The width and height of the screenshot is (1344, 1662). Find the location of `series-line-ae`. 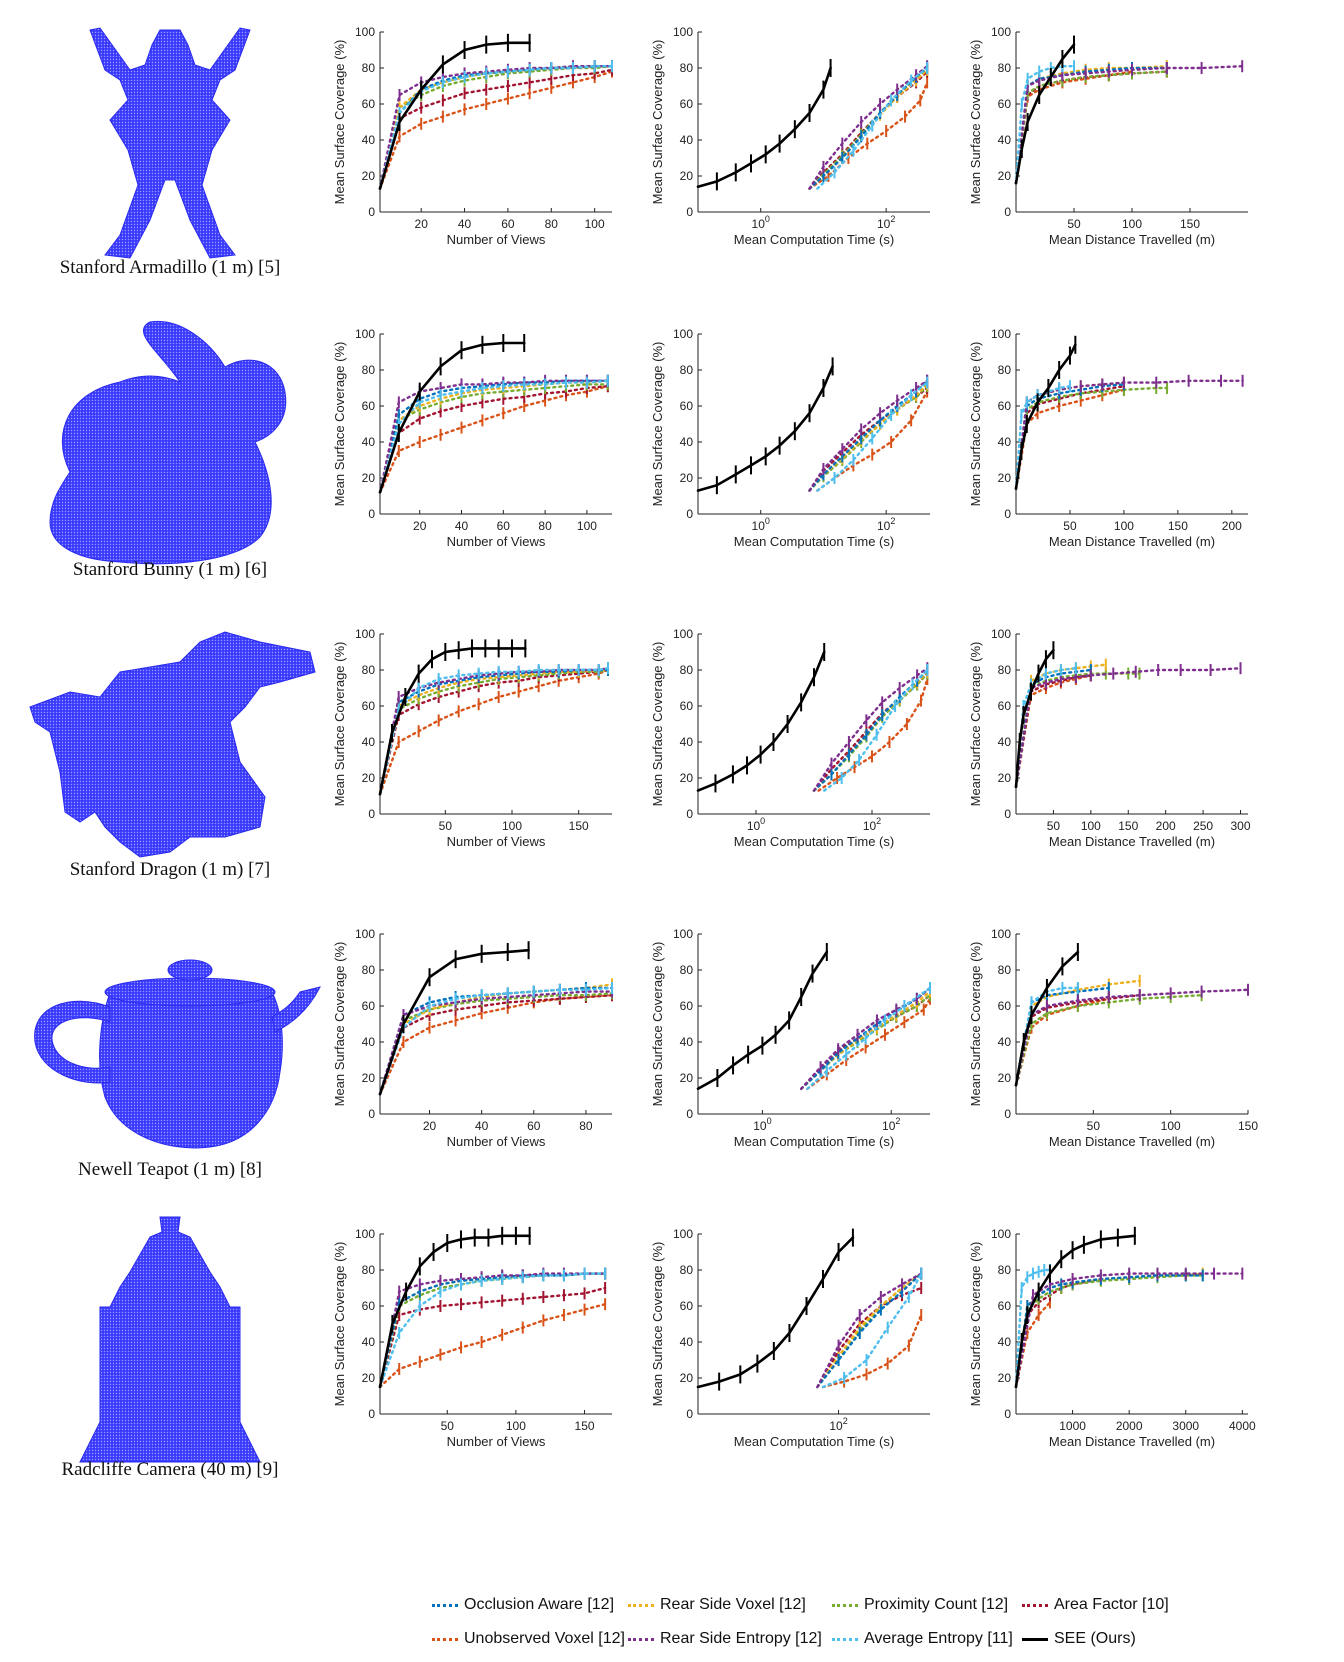

series-line-ae is located at coordinates (496, 1041).